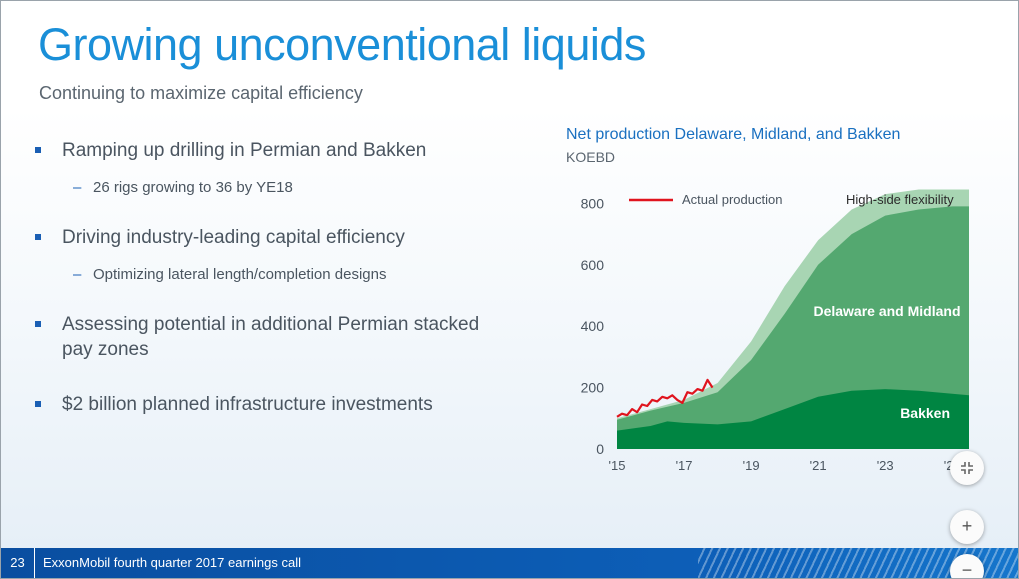  I want to click on legend-actual-label: Actual production, so click(732, 199).